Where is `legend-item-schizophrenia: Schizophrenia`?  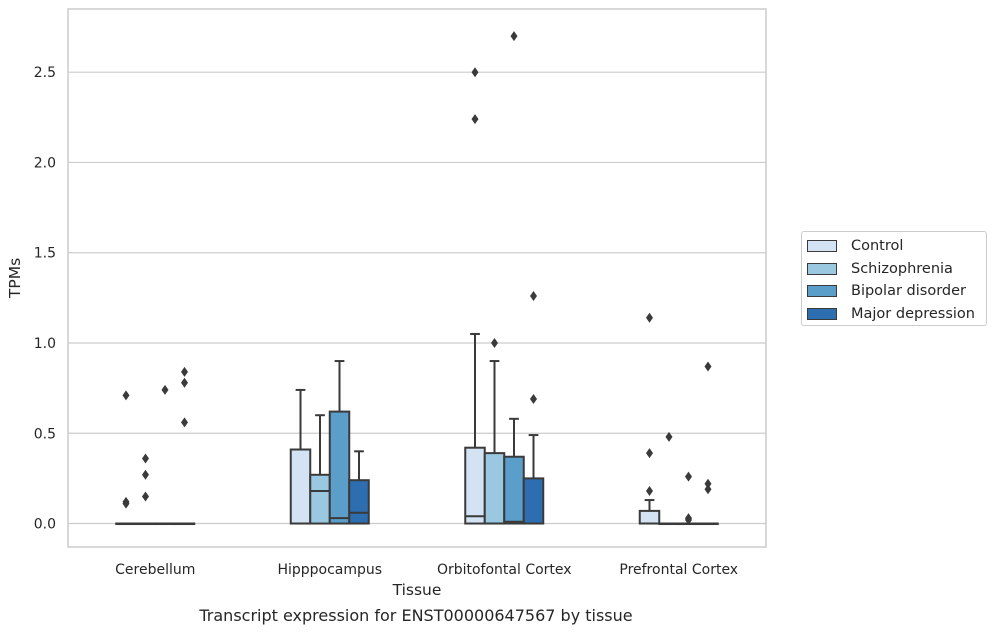 legend-item-schizophrenia: Schizophrenia is located at coordinates (896, 269).